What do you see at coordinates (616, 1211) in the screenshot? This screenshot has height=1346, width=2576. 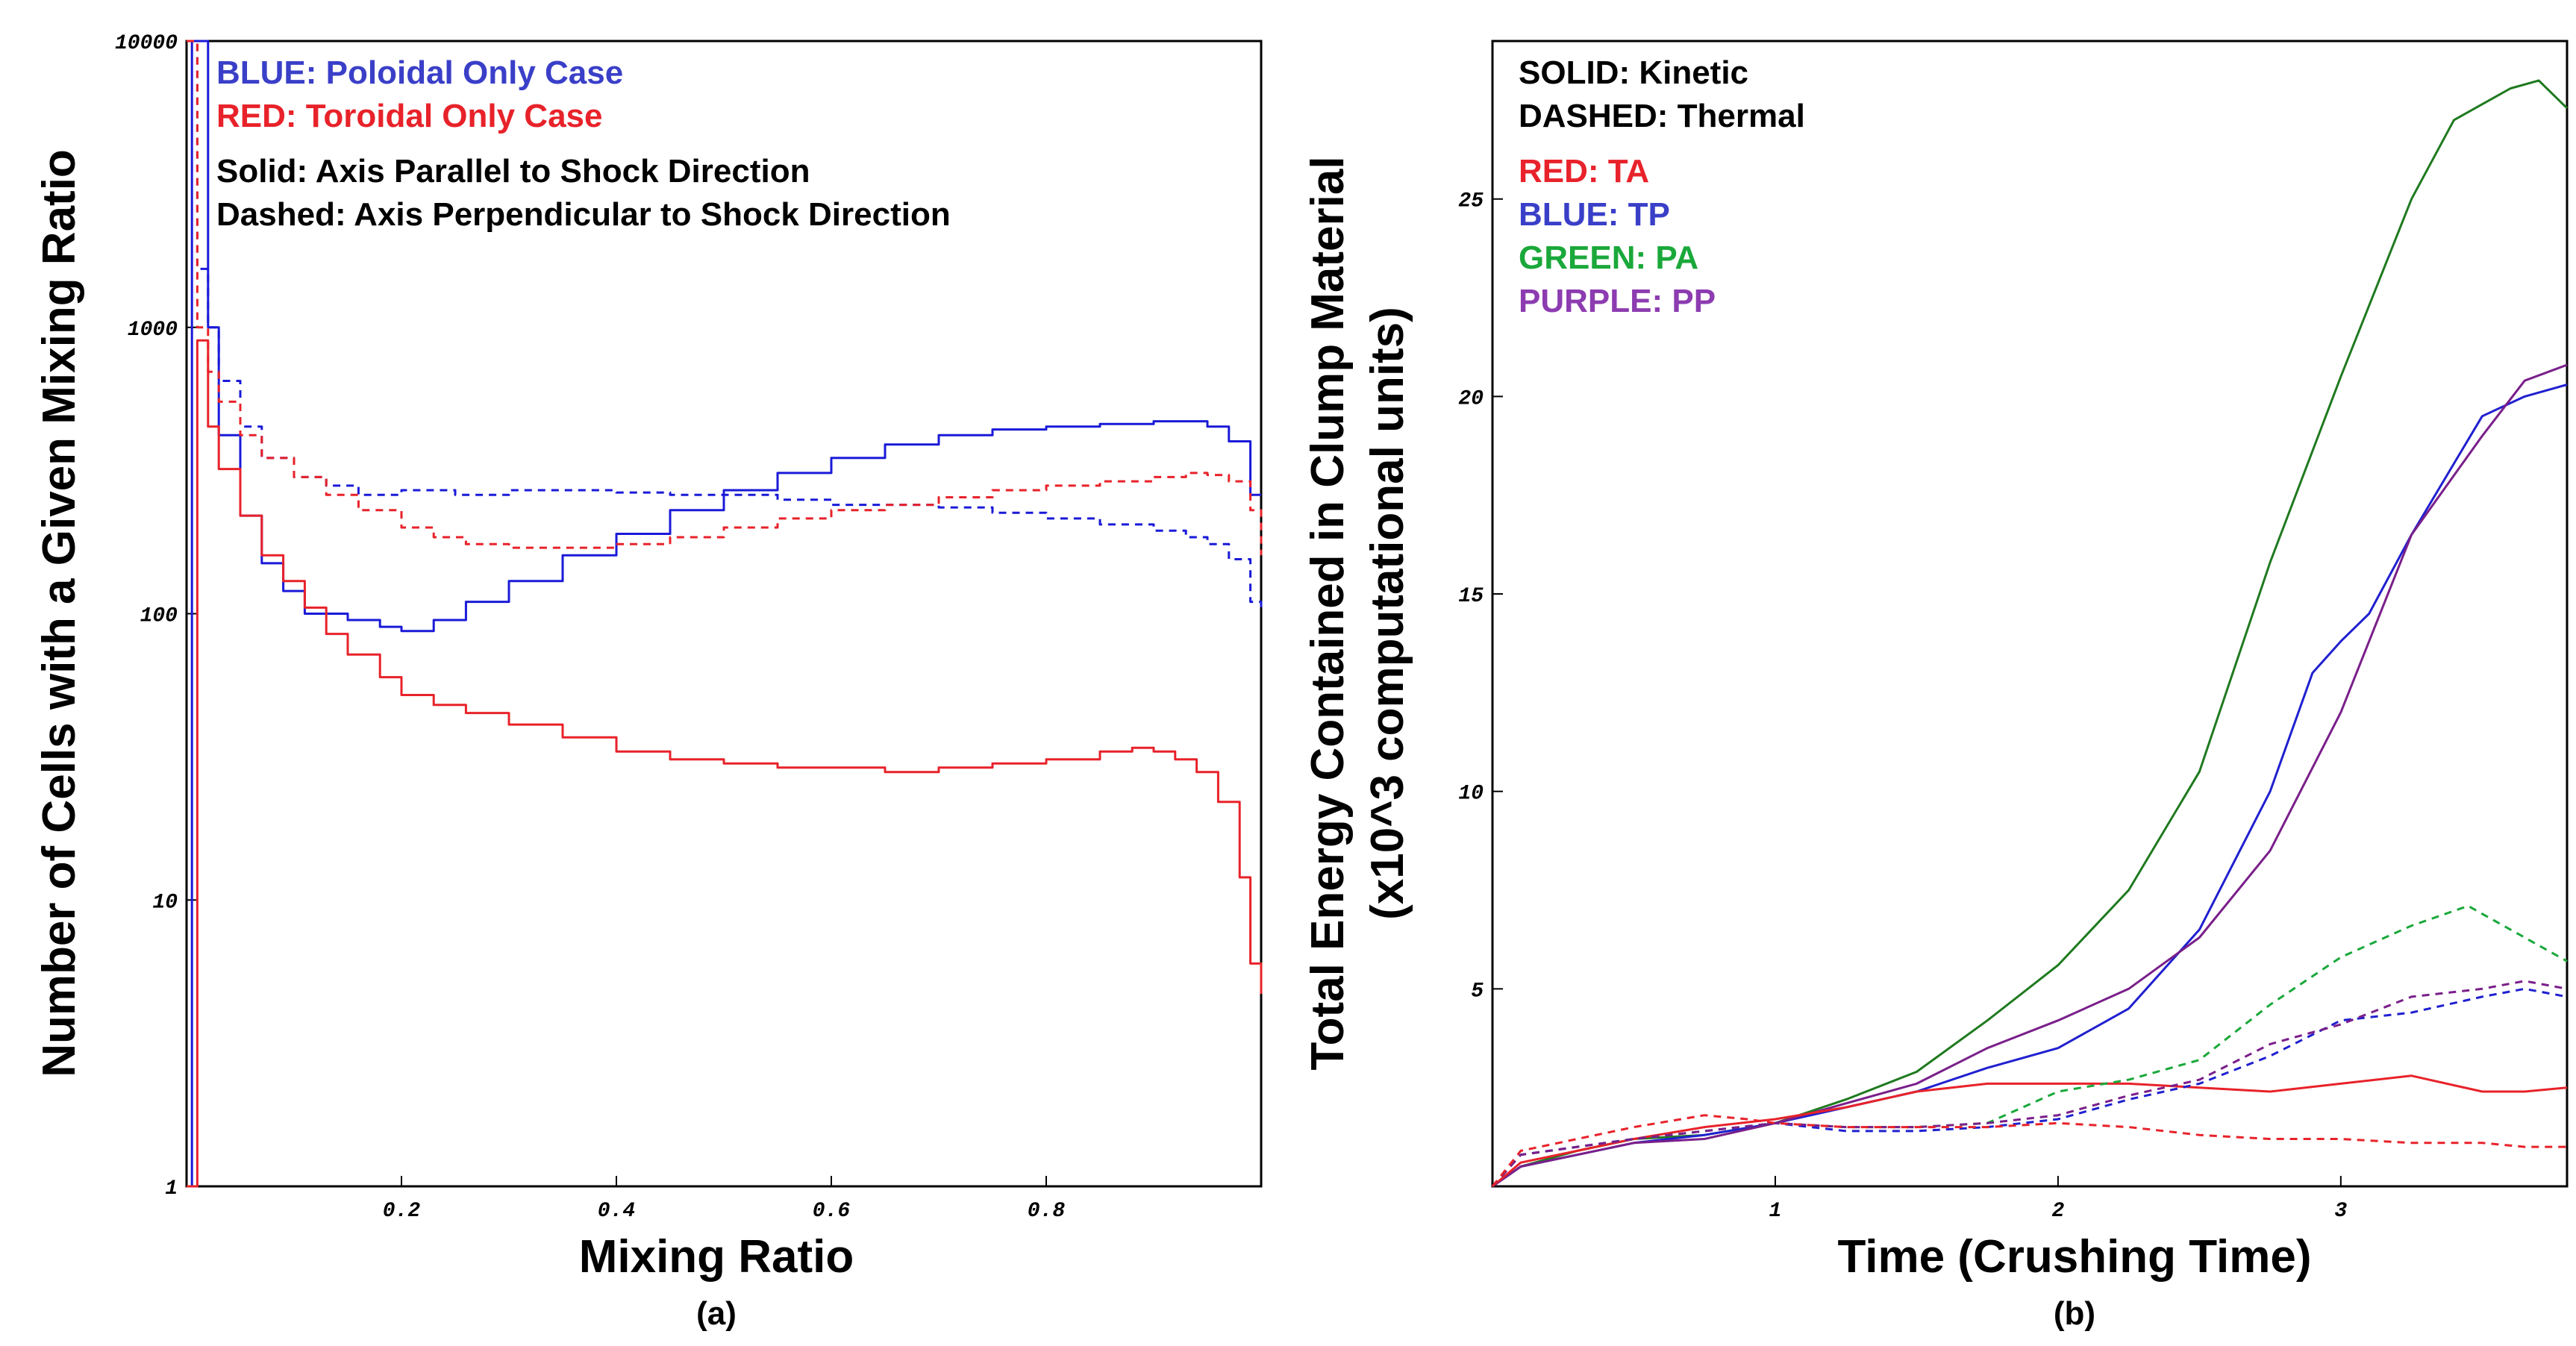 I see `x-tick-label: 0.4` at bounding box center [616, 1211].